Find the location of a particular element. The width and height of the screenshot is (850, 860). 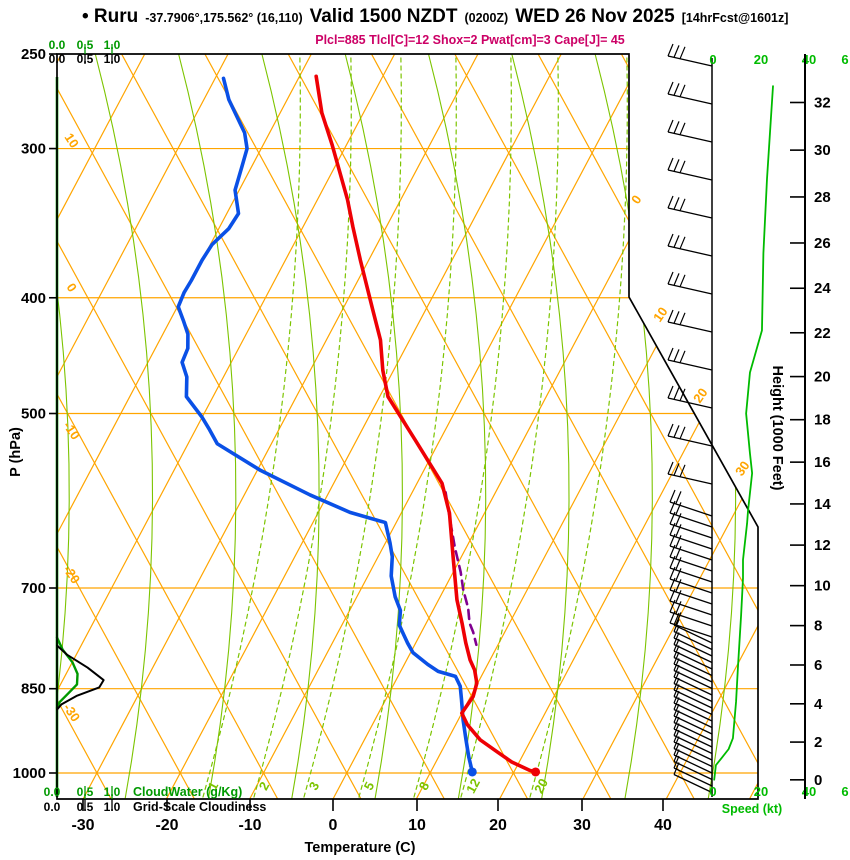

isotherm-label: 0 is located at coordinates (636, 199).